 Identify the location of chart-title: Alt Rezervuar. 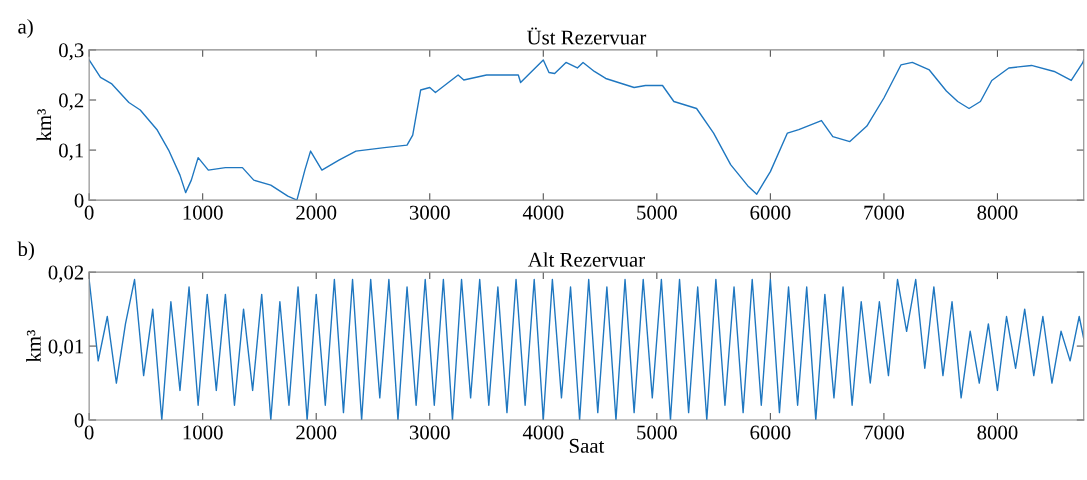
(586, 259).